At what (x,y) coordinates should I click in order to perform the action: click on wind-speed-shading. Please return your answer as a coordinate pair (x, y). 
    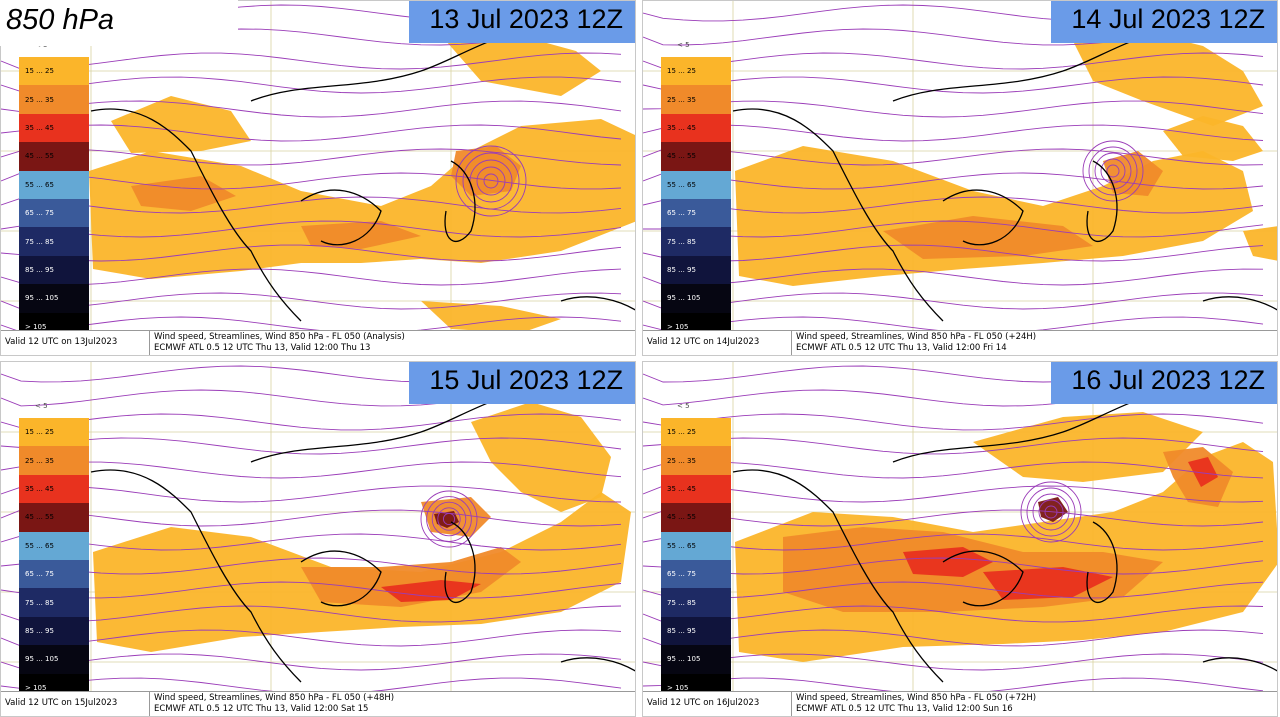
    Looking at the image, I should click on (1006, 537).